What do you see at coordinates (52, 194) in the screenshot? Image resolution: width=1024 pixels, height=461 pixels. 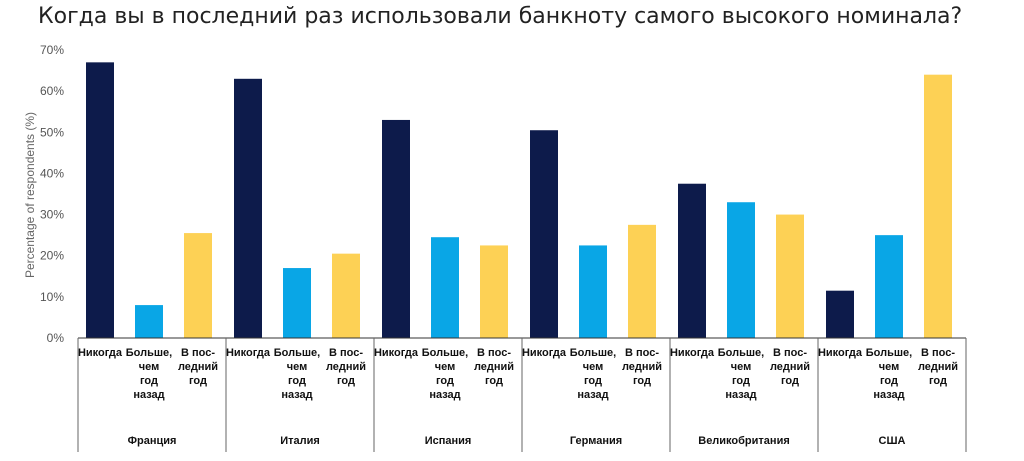 I see `y-axis: 0% 10% 20% 30% 40% 50% 60% 70%` at bounding box center [52, 194].